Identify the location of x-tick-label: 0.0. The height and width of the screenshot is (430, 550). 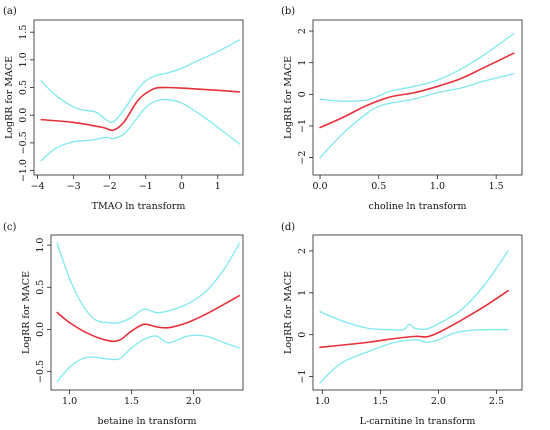
(319, 186).